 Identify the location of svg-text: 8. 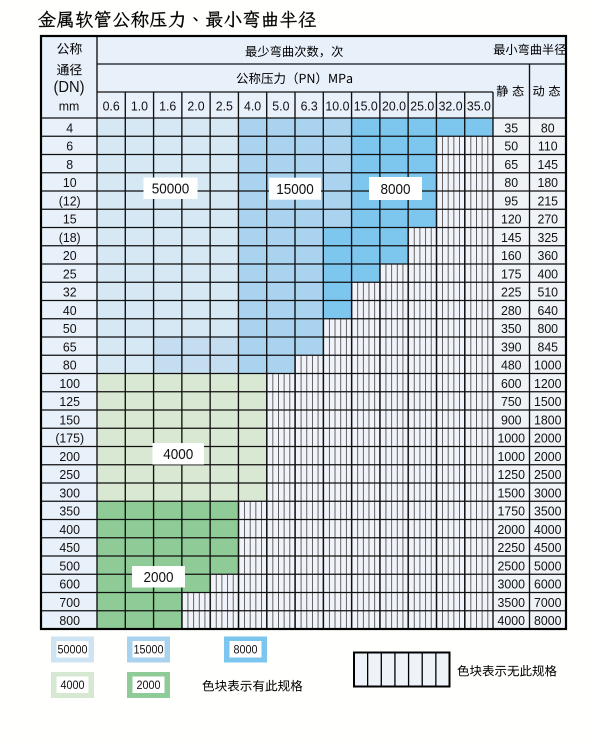
(69, 165).